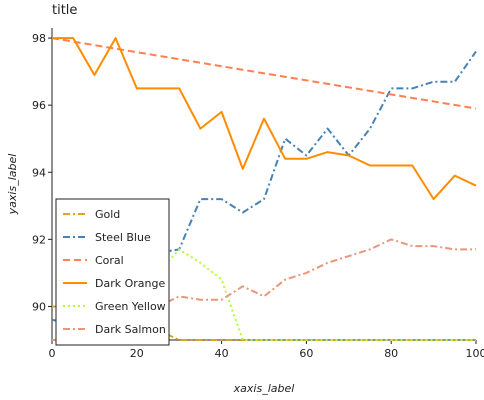  I want to click on x-tick-label: 80, so click(391, 353).